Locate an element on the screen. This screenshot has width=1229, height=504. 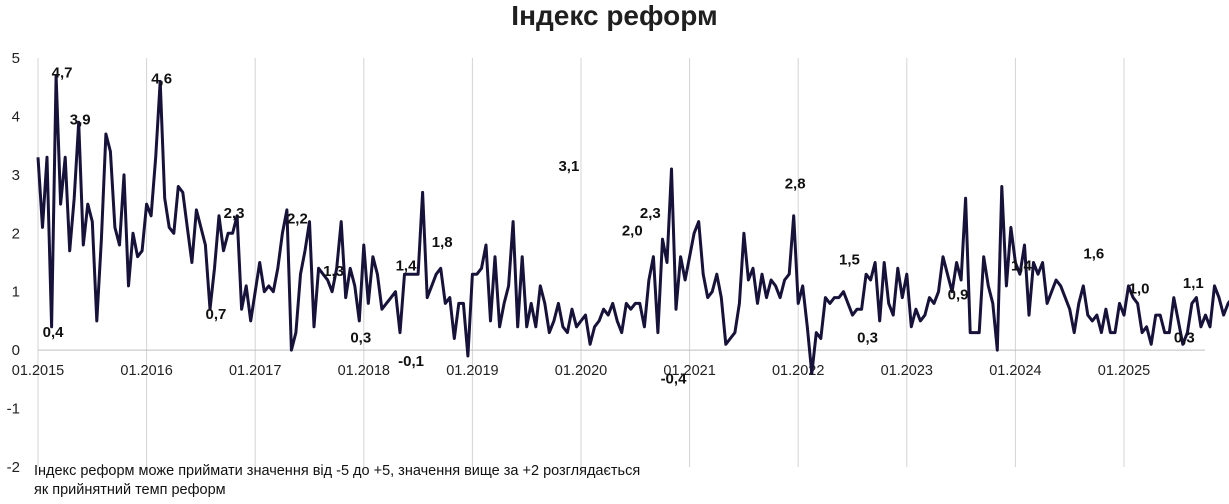
x-tick-label: 01.2020 is located at coordinates (581, 371).